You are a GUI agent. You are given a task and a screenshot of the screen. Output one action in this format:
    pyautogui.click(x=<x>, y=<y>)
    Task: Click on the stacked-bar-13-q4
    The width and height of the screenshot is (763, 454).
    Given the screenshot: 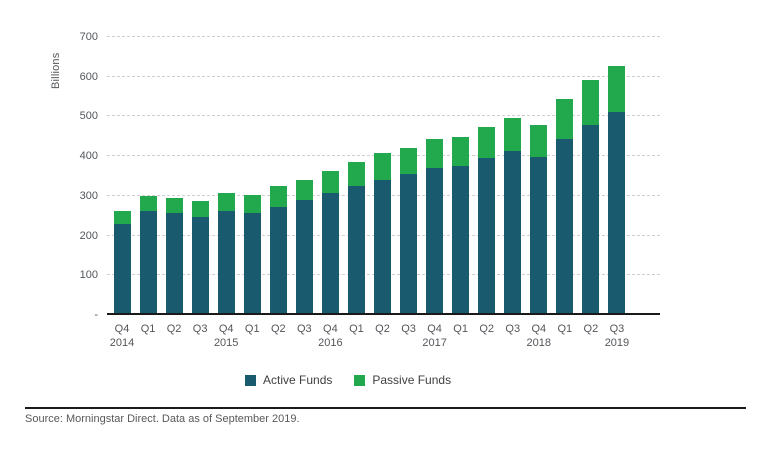 What is the action you would take?
    pyautogui.click(x=435, y=226)
    